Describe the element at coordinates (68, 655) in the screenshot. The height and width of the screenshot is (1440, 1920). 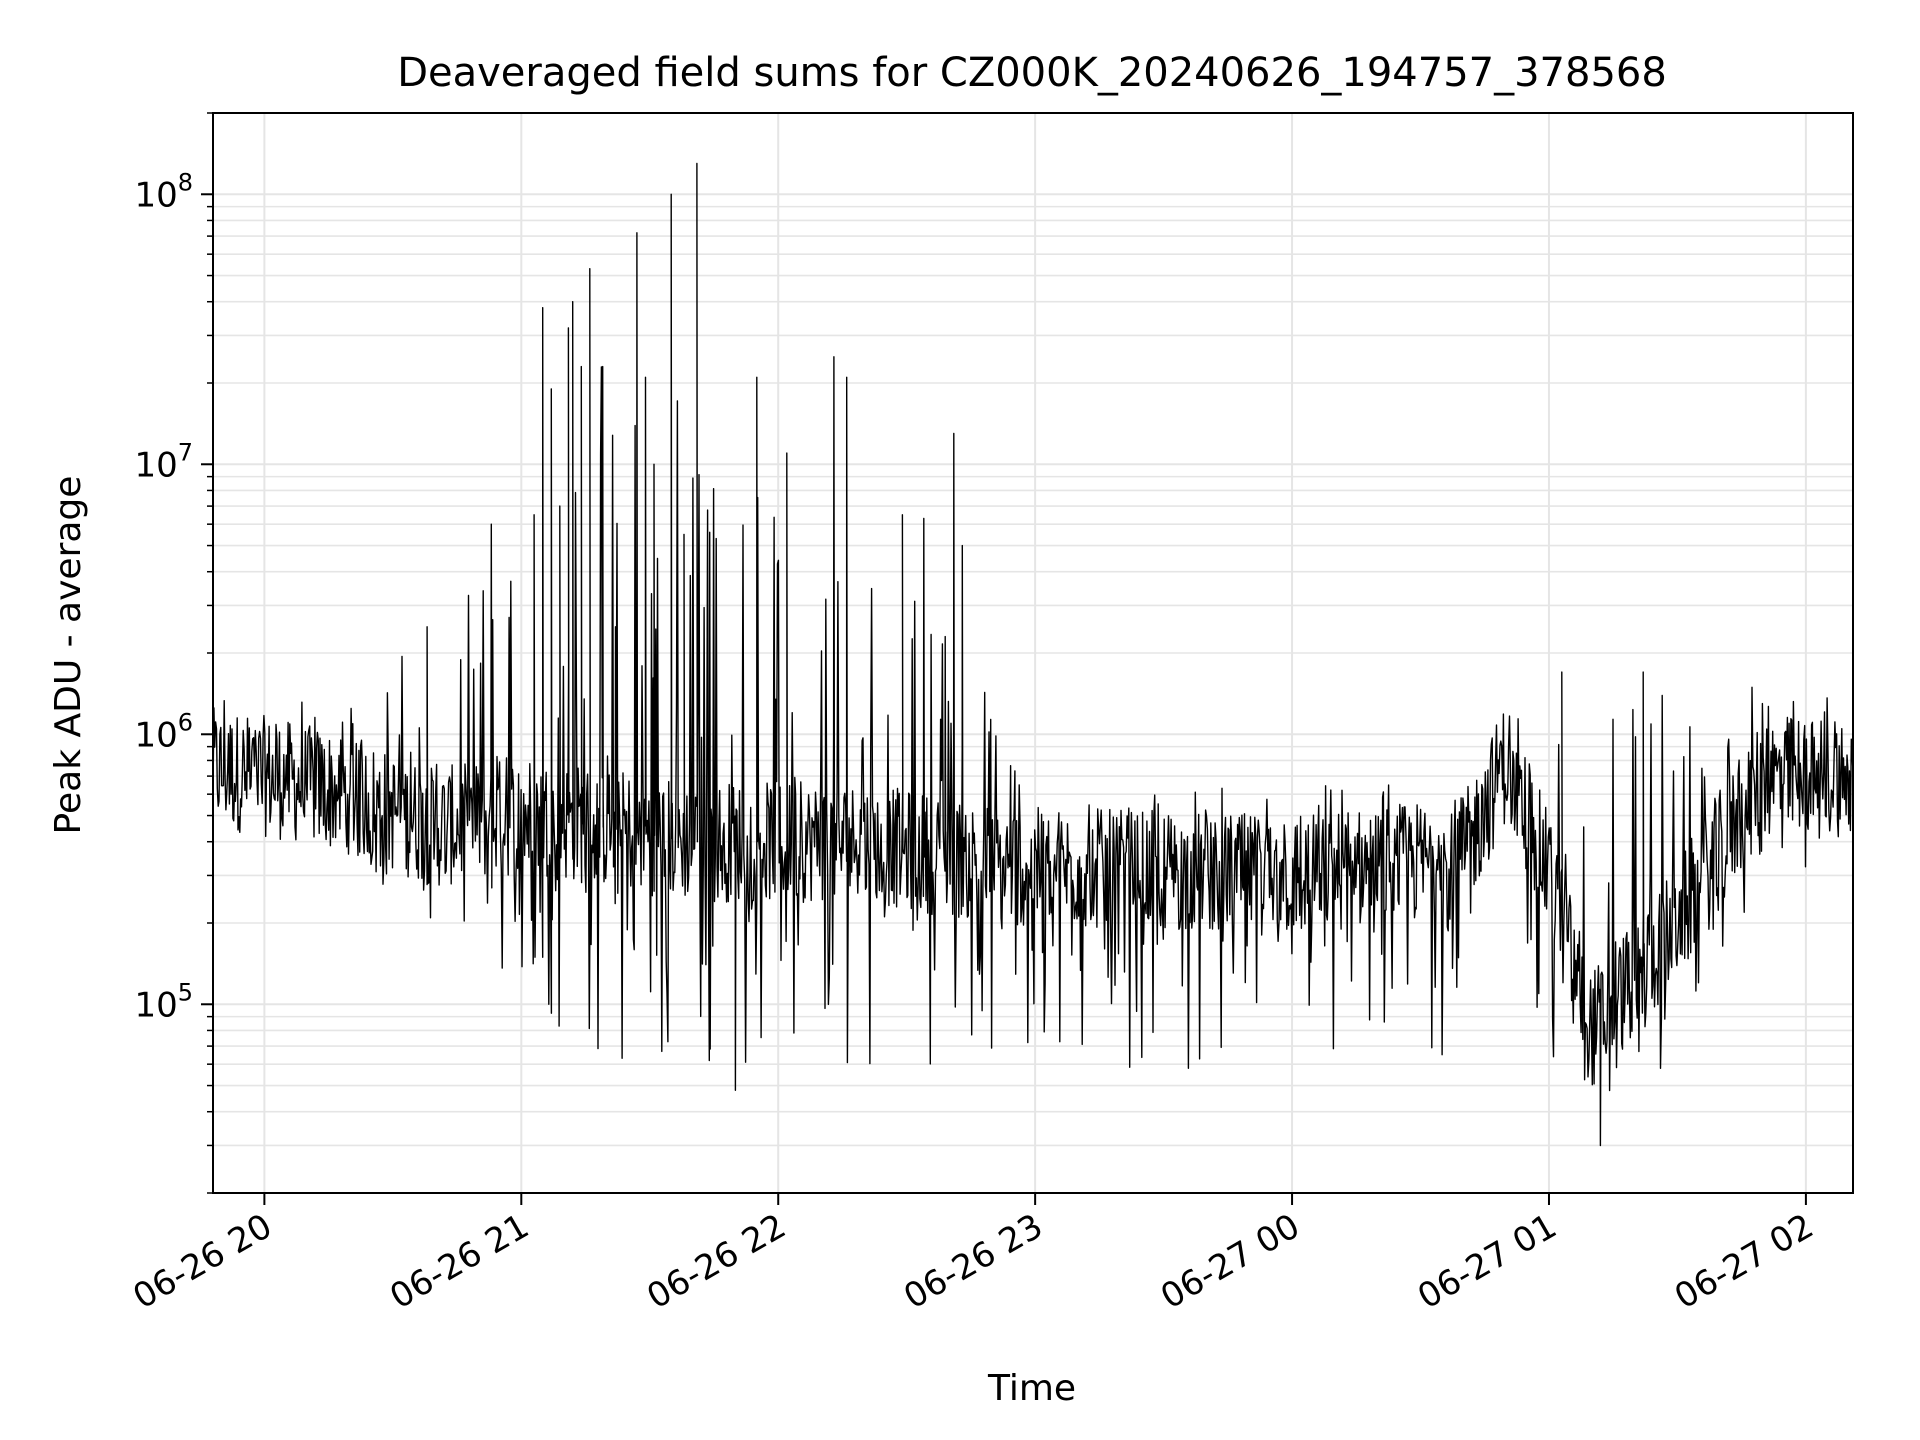
I see `y-axis-label: Peak ADU - average` at that location.